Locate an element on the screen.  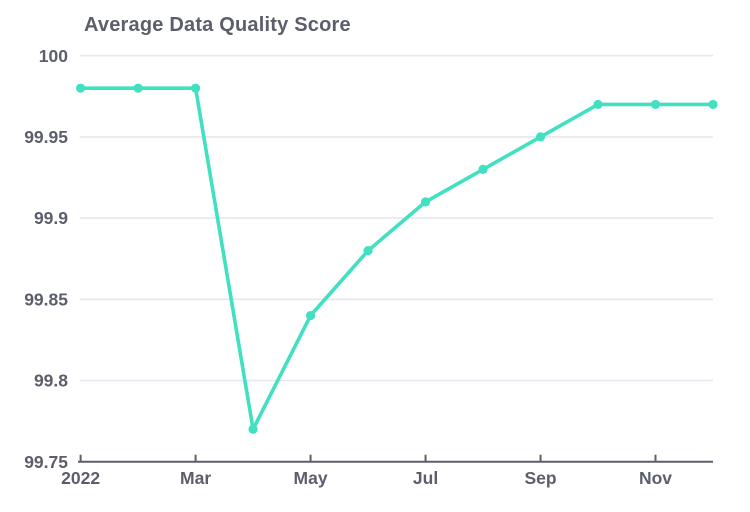
y-tick-label: 100 is located at coordinates (53, 56).